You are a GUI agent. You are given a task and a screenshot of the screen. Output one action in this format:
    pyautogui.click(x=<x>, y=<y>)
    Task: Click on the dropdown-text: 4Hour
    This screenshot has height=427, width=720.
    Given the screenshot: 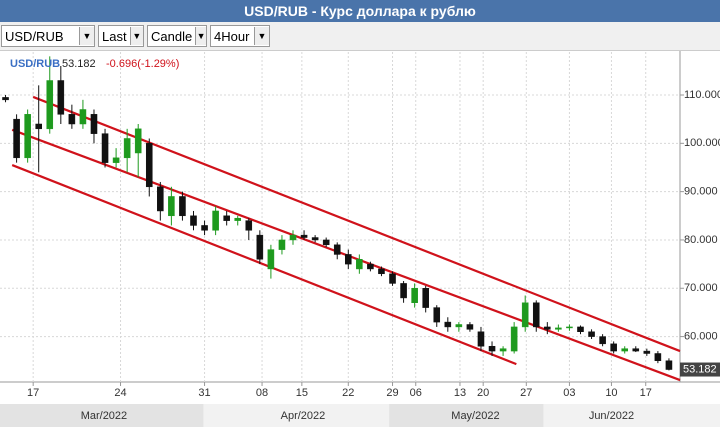 What is the action you would take?
    pyautogui.click(x=232, y=36)
    